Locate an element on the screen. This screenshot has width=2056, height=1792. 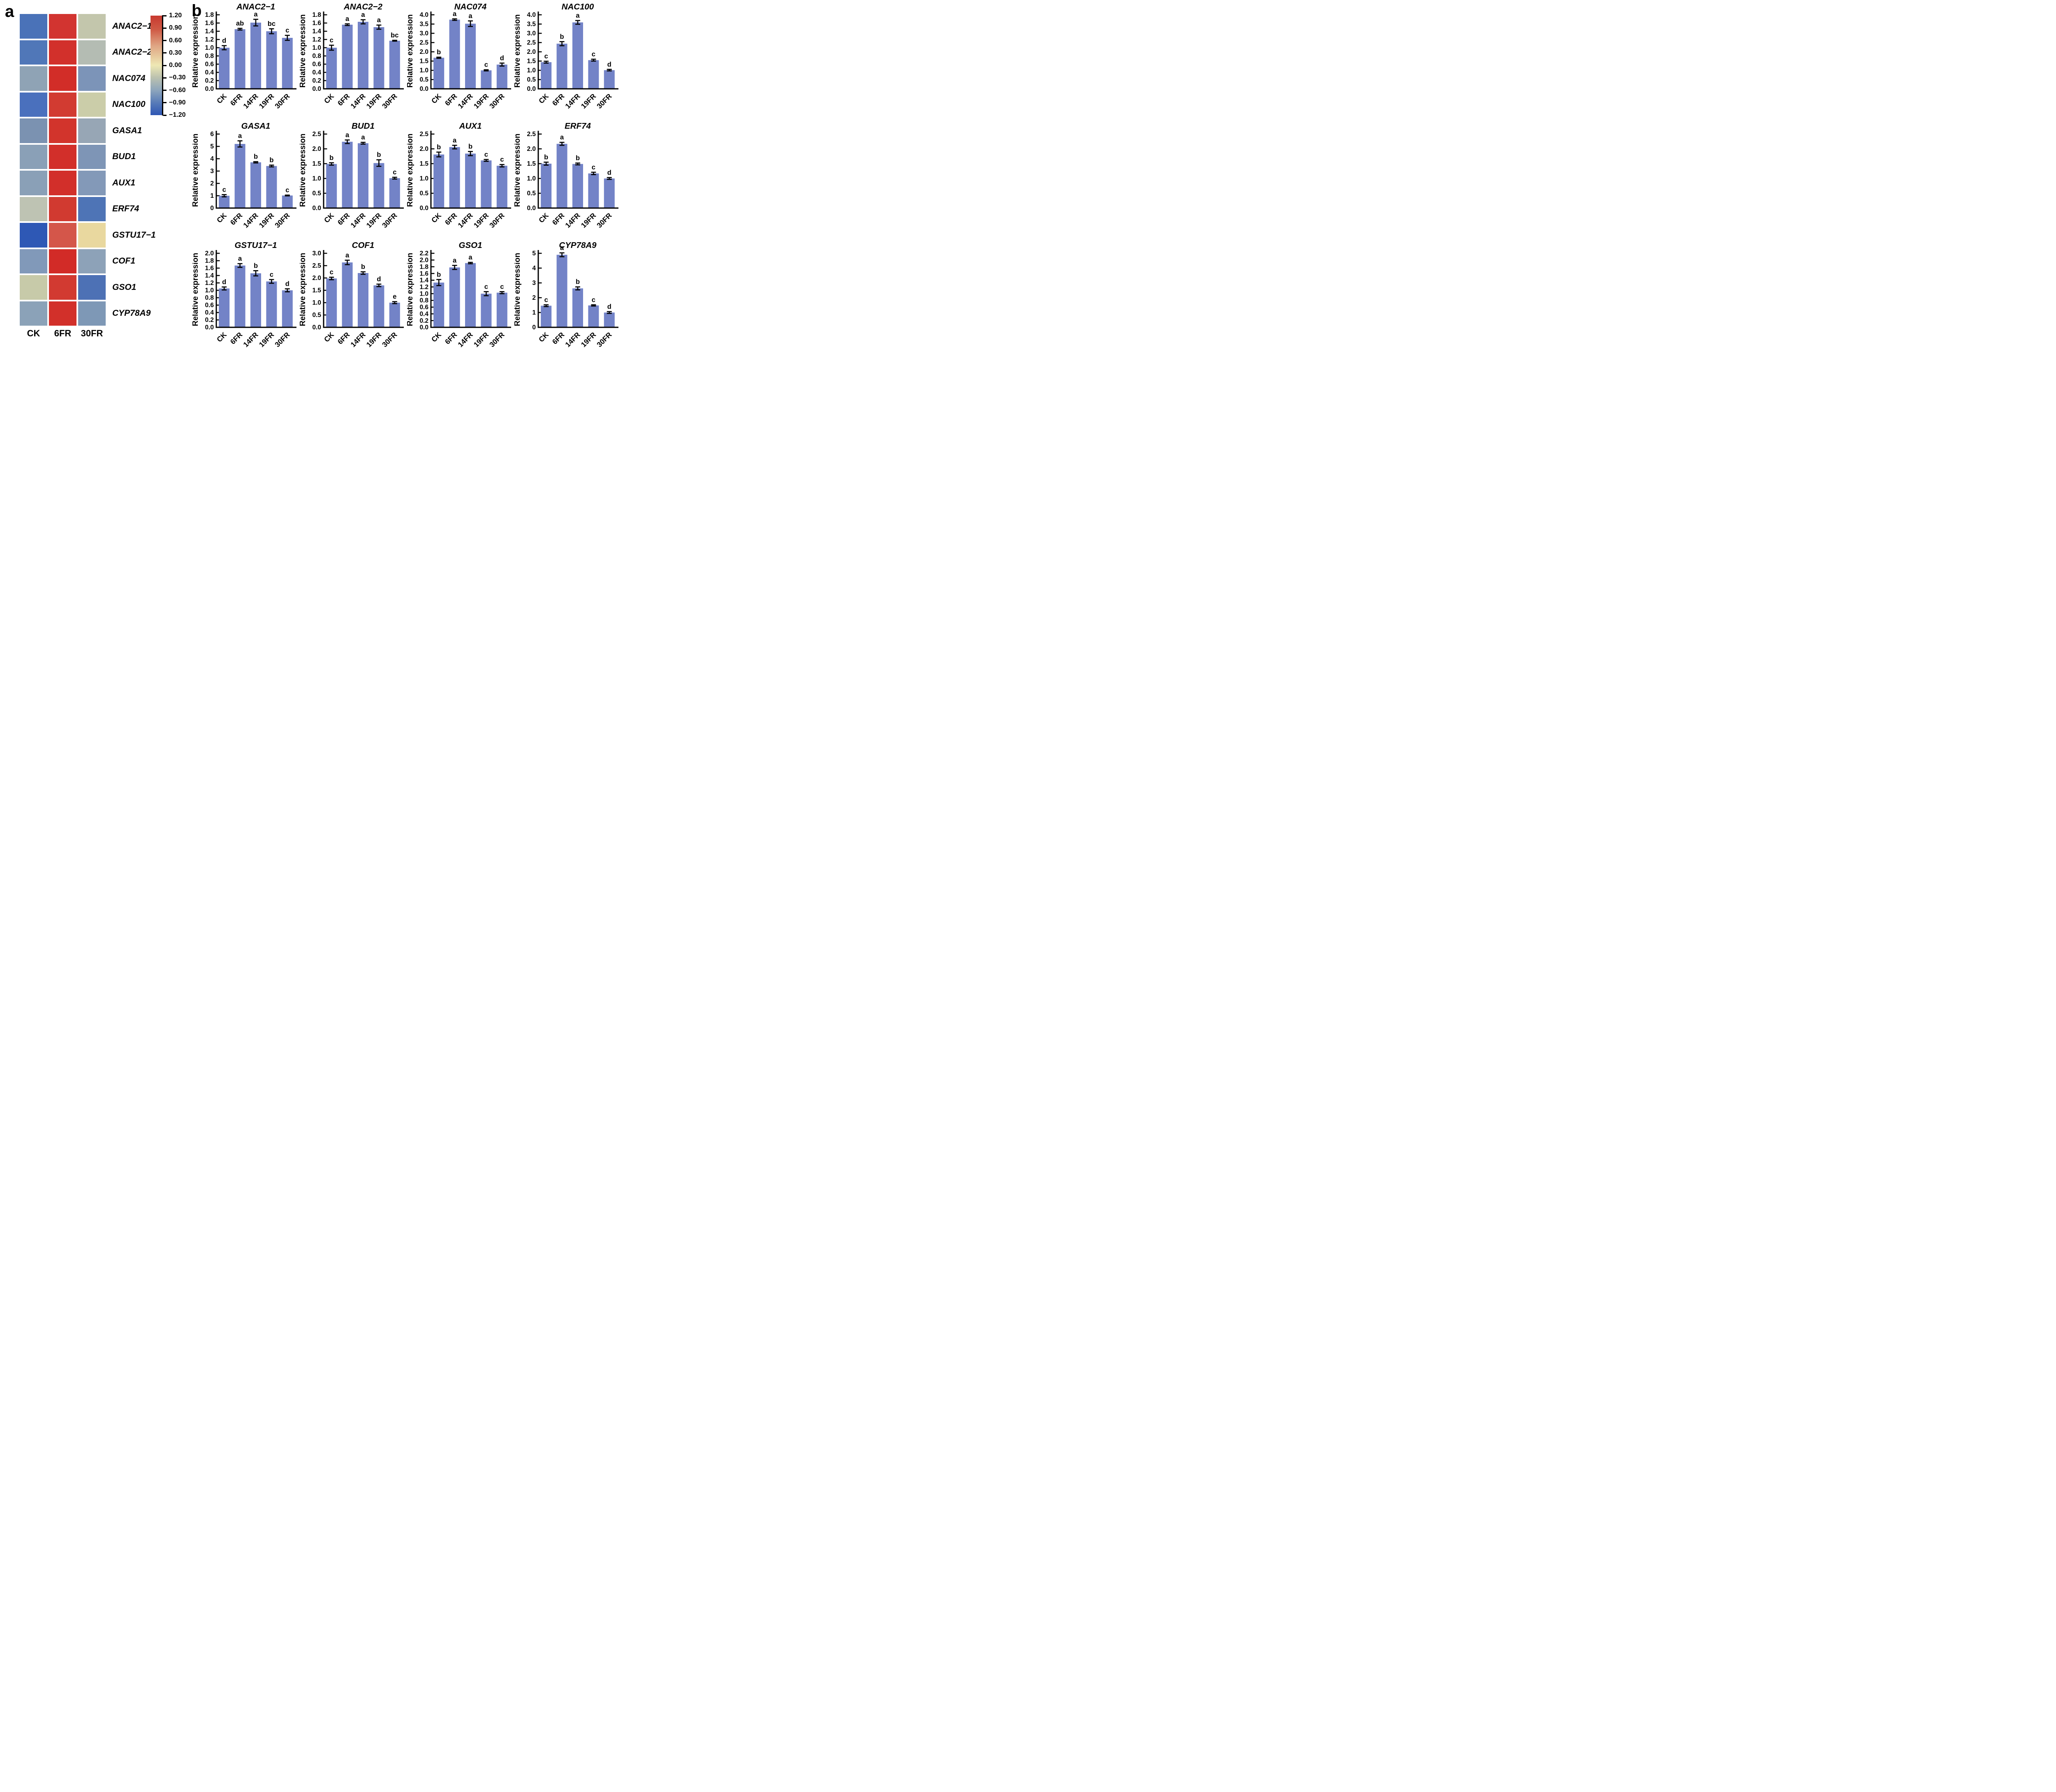
panel-b-label: b is located at coordinates (197, 11).